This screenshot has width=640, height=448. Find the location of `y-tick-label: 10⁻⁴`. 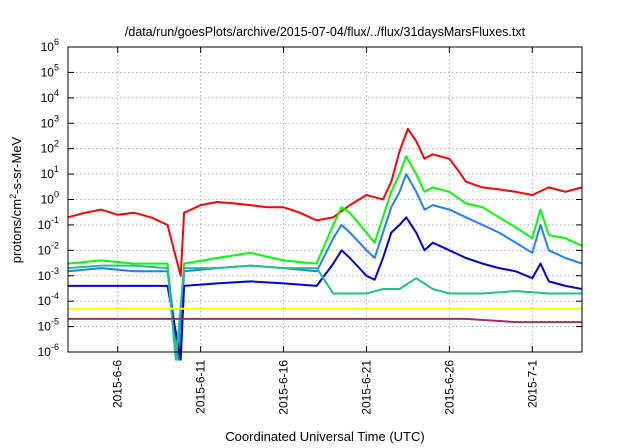

y-tick-label: 10⁻⁴ is located at coordinates (48, 299).